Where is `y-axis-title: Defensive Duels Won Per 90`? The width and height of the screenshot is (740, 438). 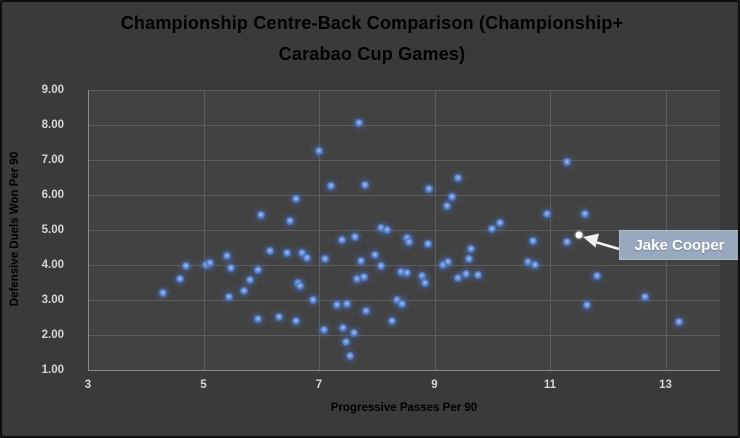
y-axis-title: Defensive Duels Won Per 90 is located at coordinates (15, 229).